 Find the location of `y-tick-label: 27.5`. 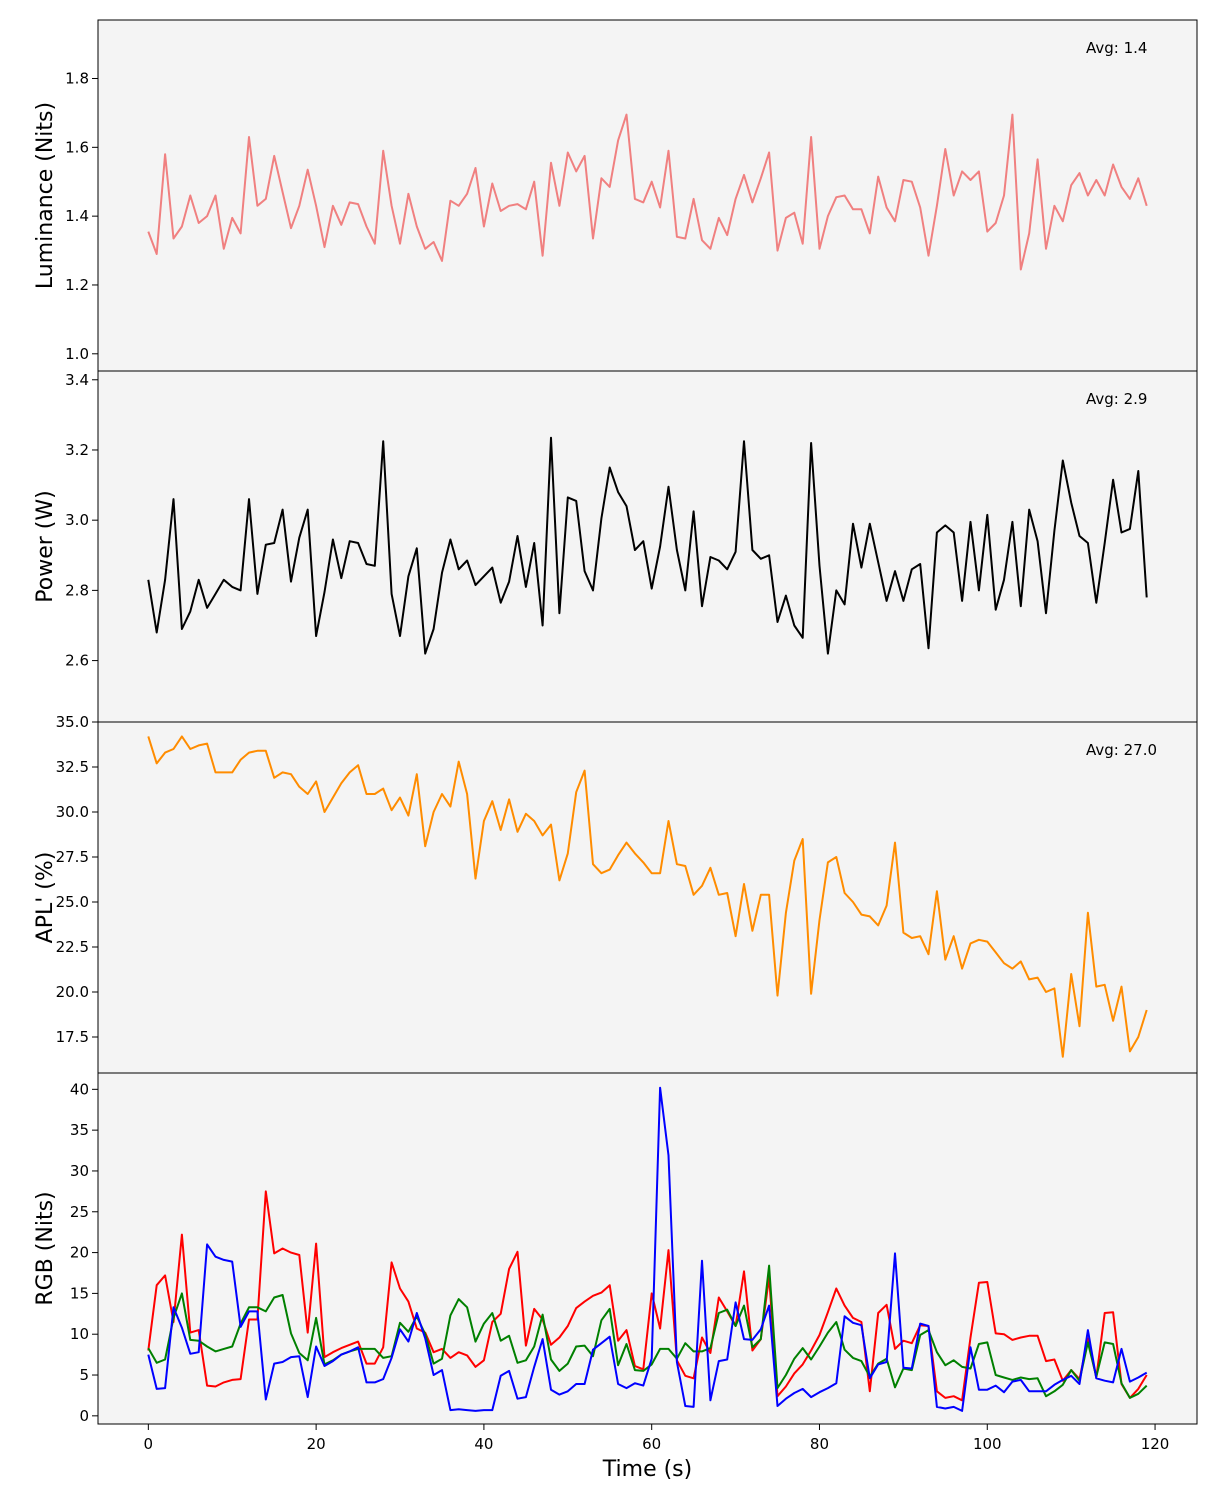

y-tick-label: 27.5 is located at coordinates (72, 857).